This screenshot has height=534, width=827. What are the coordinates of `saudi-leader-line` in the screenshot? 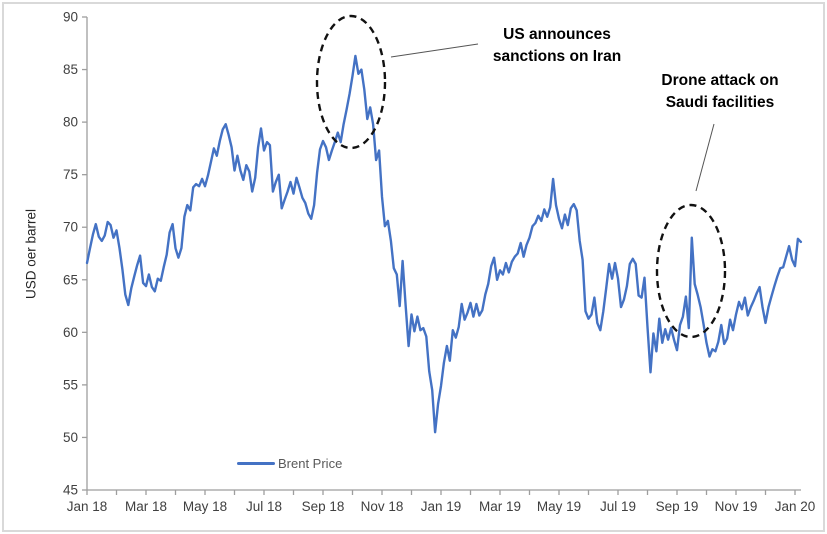 It's located at (705, 157).